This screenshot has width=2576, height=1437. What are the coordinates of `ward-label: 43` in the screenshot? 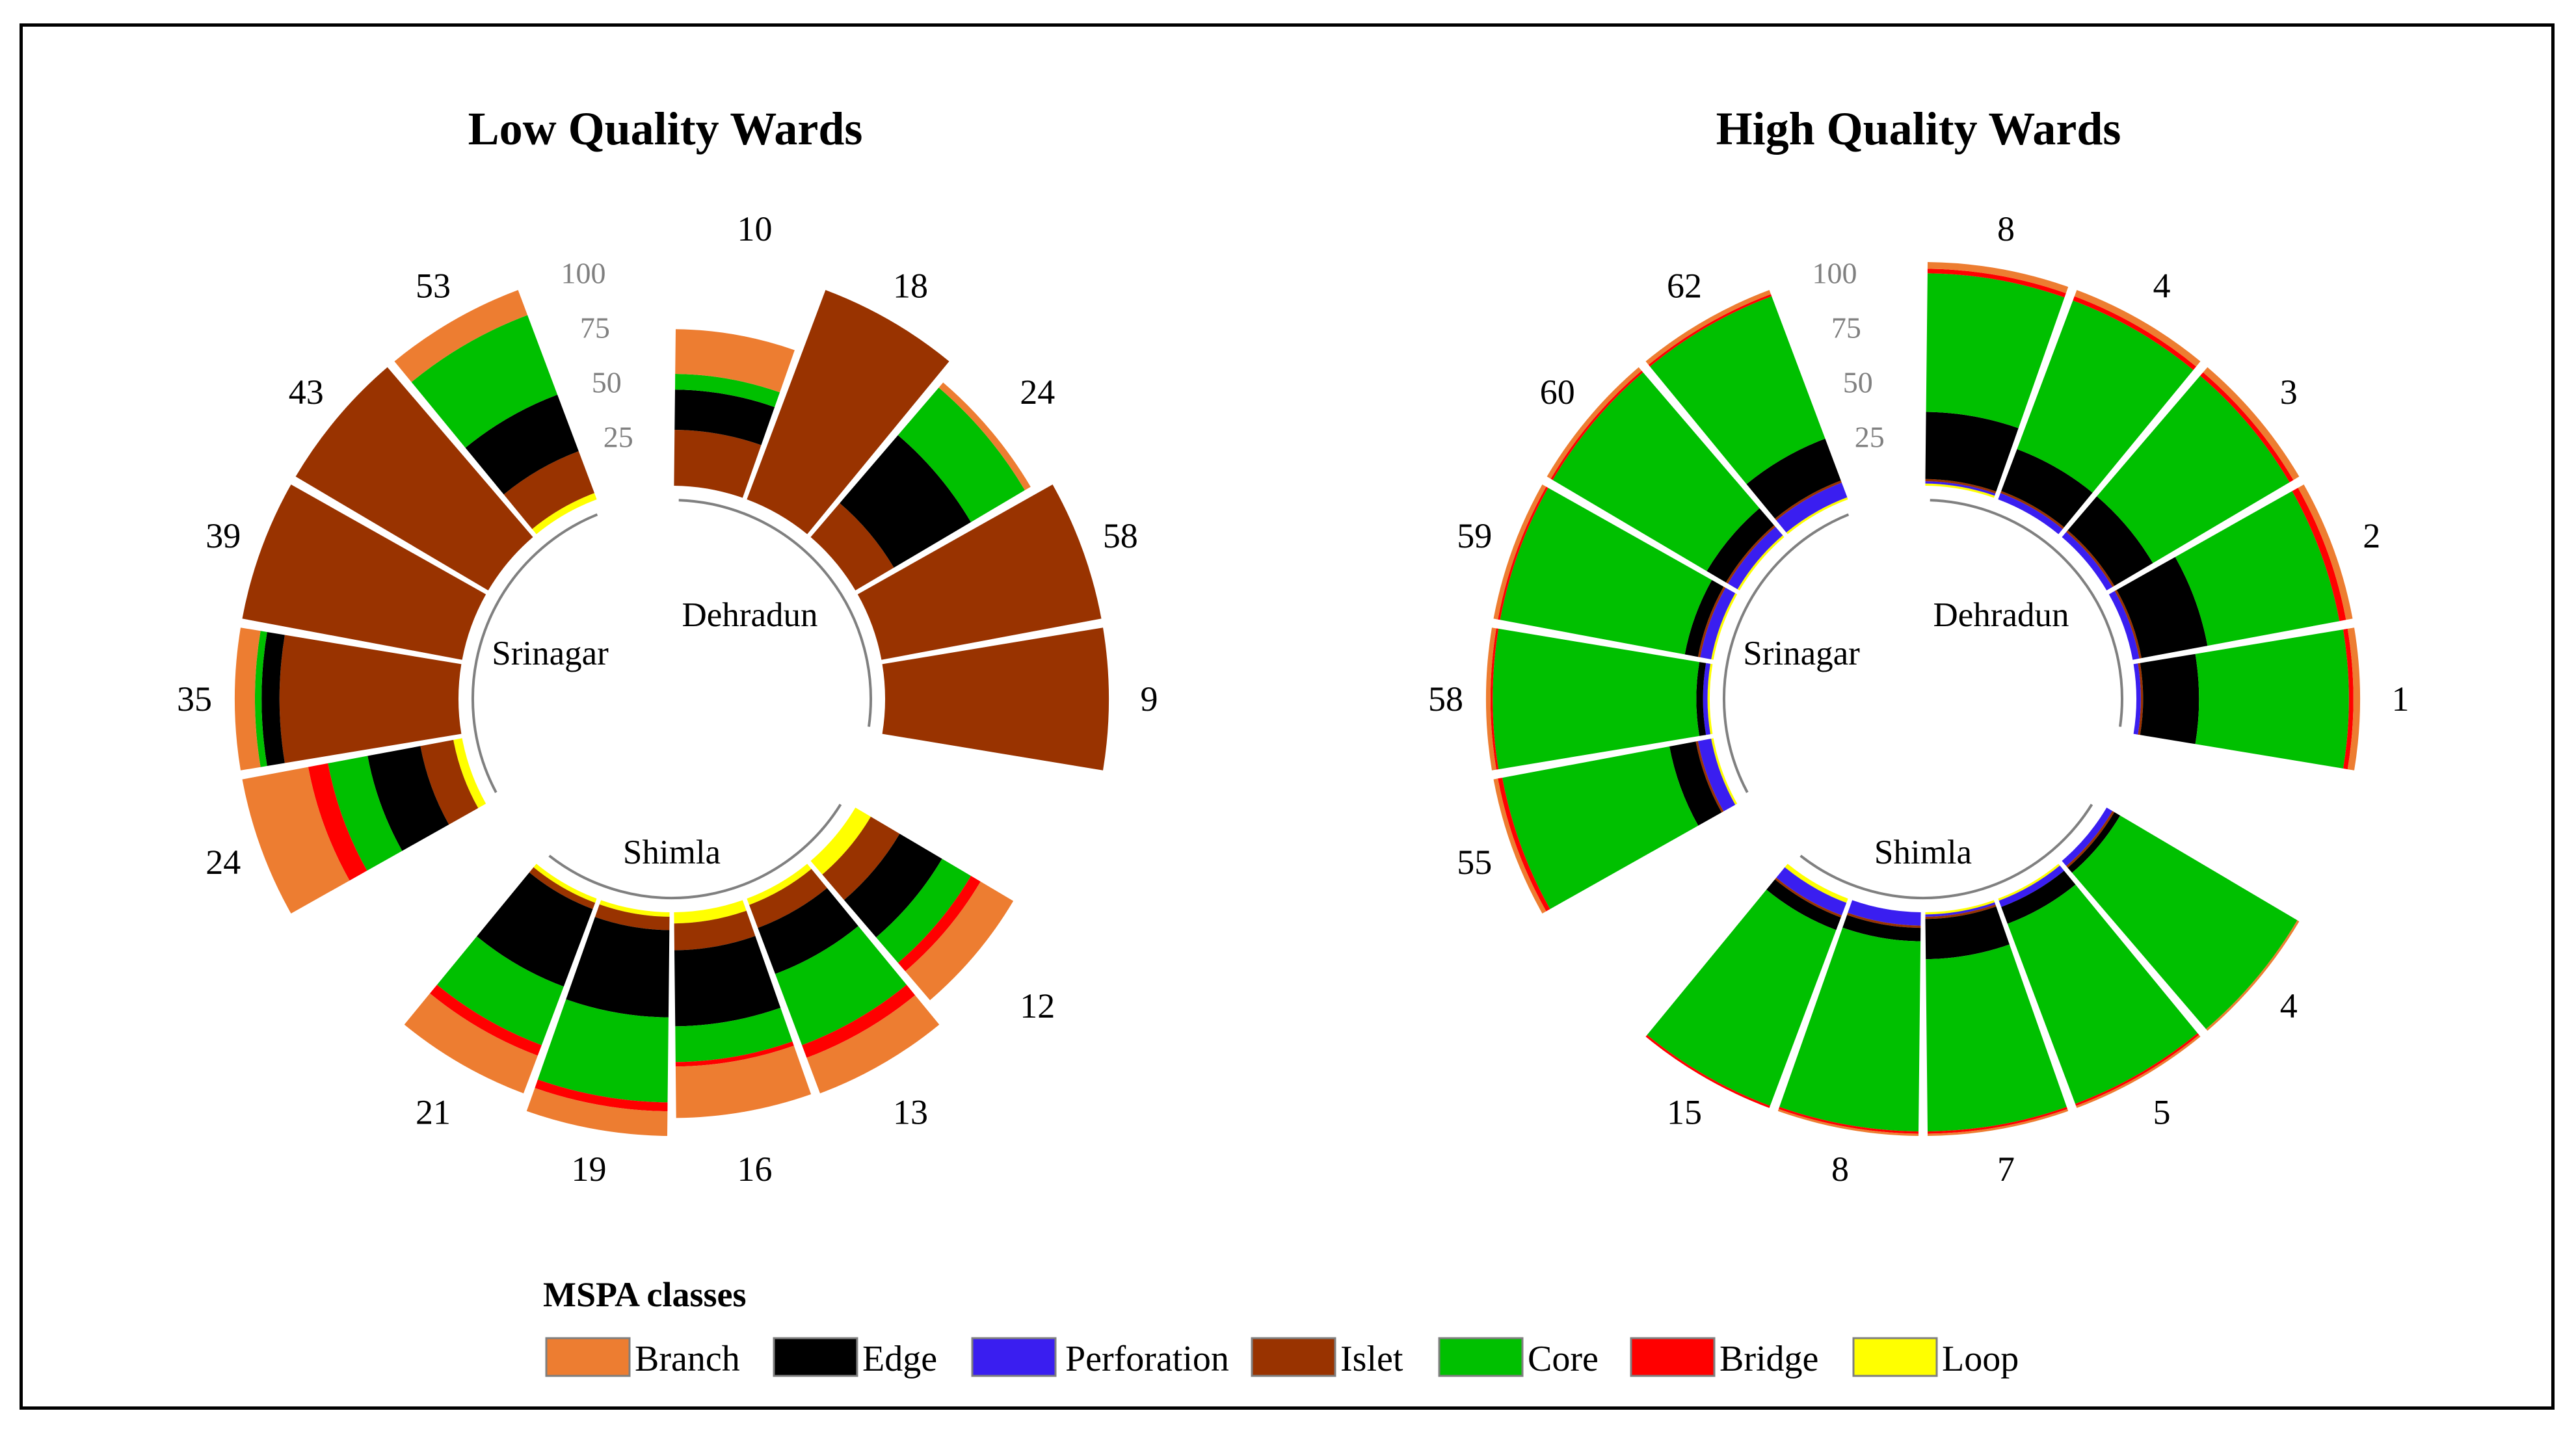 It's located at (306, 393).